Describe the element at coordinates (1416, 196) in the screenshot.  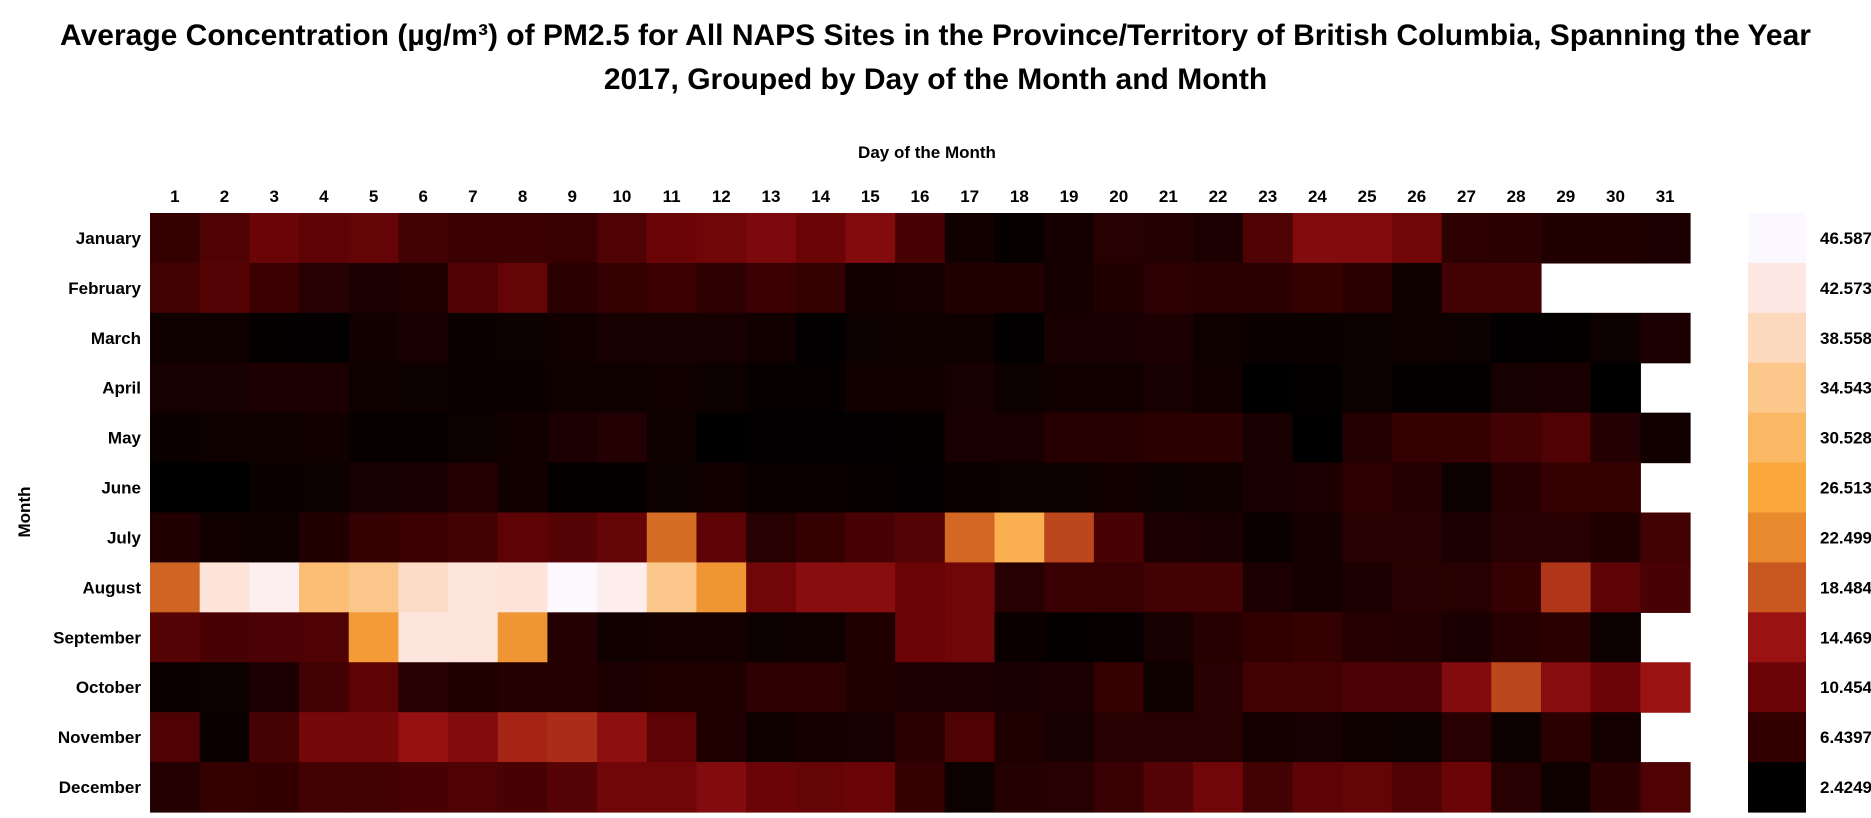
I see `x-tick-label: 26` at that location.